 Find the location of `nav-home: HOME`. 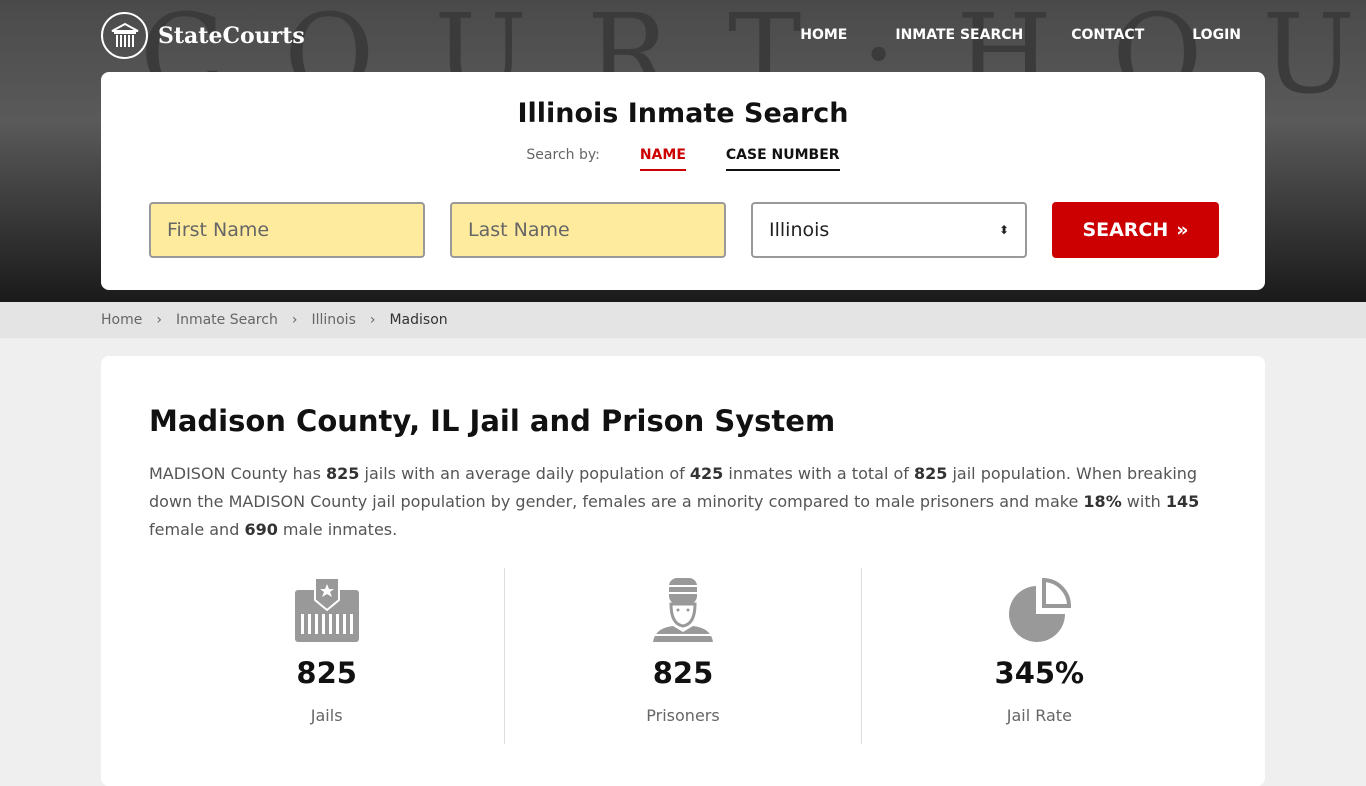

nav-home: HOME is located at coordinates (824, 35).